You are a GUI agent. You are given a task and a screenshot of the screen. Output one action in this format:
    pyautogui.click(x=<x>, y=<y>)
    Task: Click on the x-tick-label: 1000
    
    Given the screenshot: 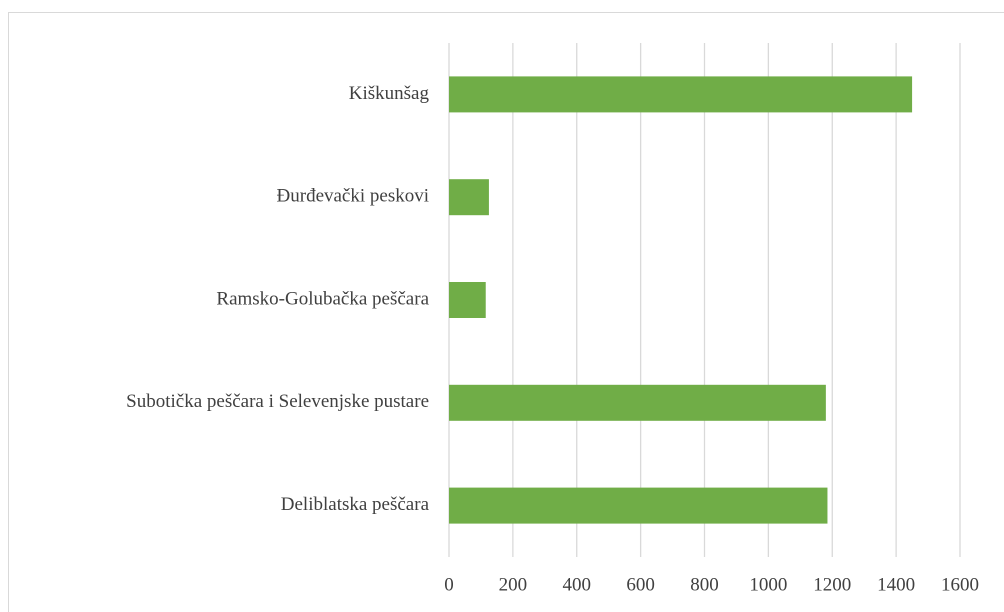 What is the action you would take?
    pyautogui.click(x=768, y=584)
    